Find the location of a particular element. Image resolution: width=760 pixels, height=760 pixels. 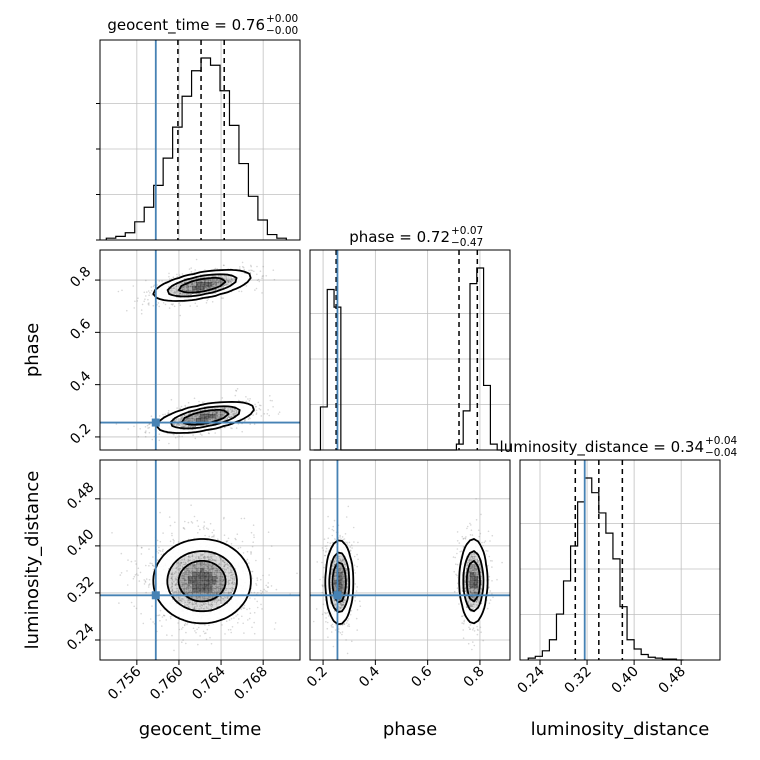

joint-geocent_time-phase is located at coordinates (200, 350).